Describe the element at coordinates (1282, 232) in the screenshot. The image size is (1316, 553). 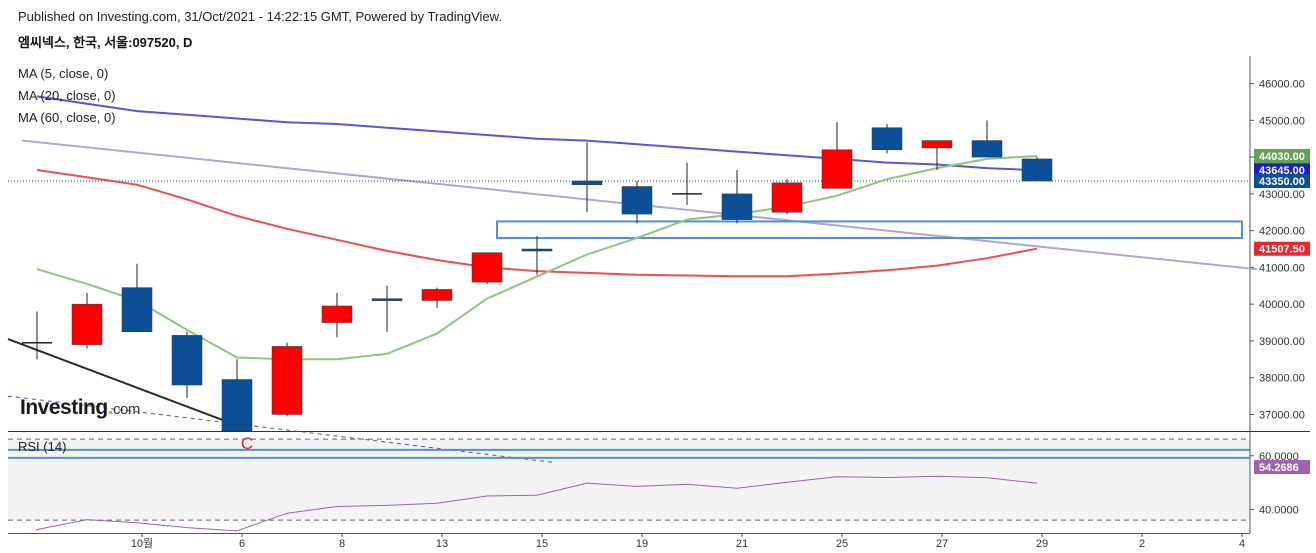
I see `price-tick-label: 42000.00` at that location.